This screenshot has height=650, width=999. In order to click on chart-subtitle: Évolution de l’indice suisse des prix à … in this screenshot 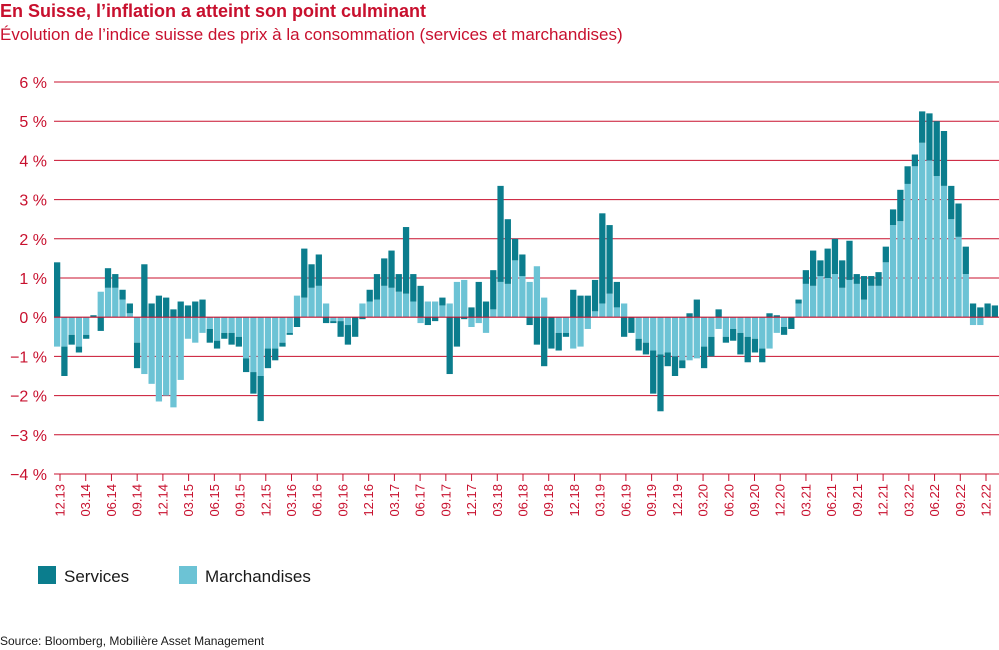, I will do `click(311, 34)`.